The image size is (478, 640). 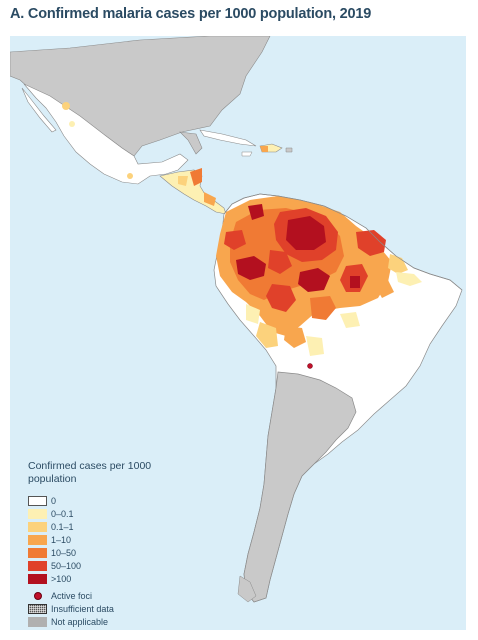 What do you see at coordinates (39, 110) in the screenshot?
I see `baja-land` at bounding box center [39, 110].